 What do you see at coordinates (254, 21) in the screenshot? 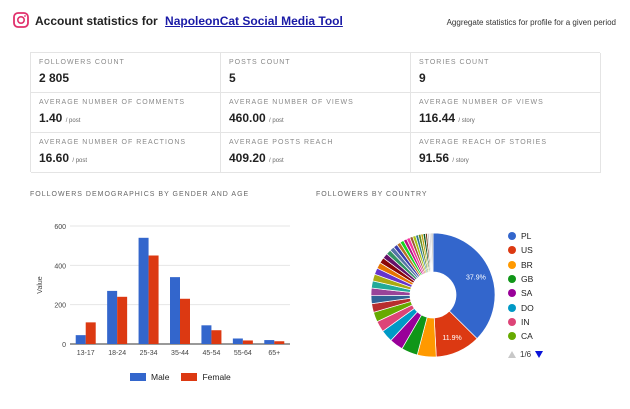
I see `profile-link: NapoleonCat Social Media Tool` at bounding box center [254, 21].